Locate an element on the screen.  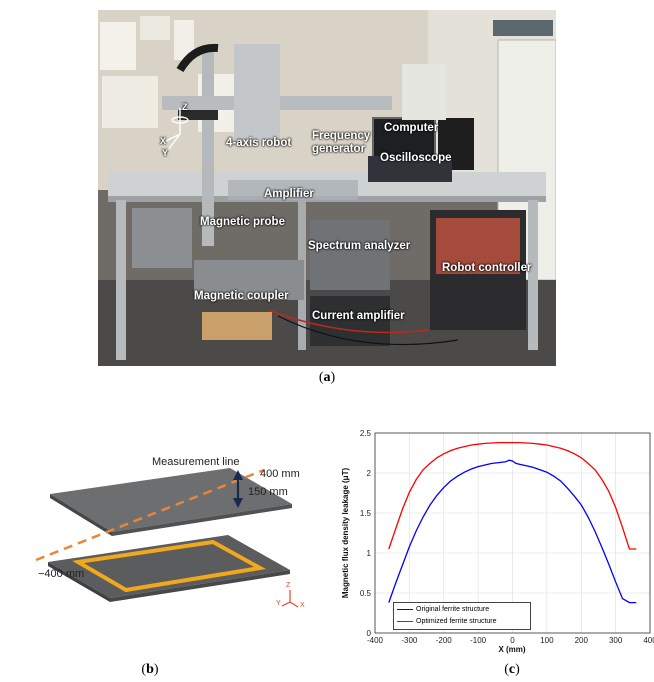
x-tick-label: 0 is located at coordinates (512, 640).